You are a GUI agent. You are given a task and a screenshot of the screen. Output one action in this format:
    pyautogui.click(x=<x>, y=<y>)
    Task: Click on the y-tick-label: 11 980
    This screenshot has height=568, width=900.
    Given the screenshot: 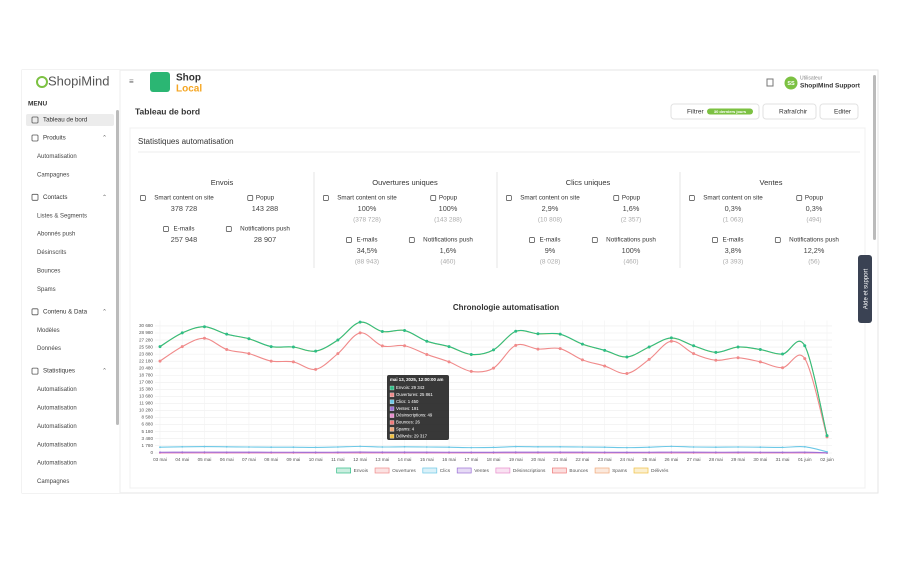 What is the action you would take?
    pyautogui.click(x=146, y=403)
    